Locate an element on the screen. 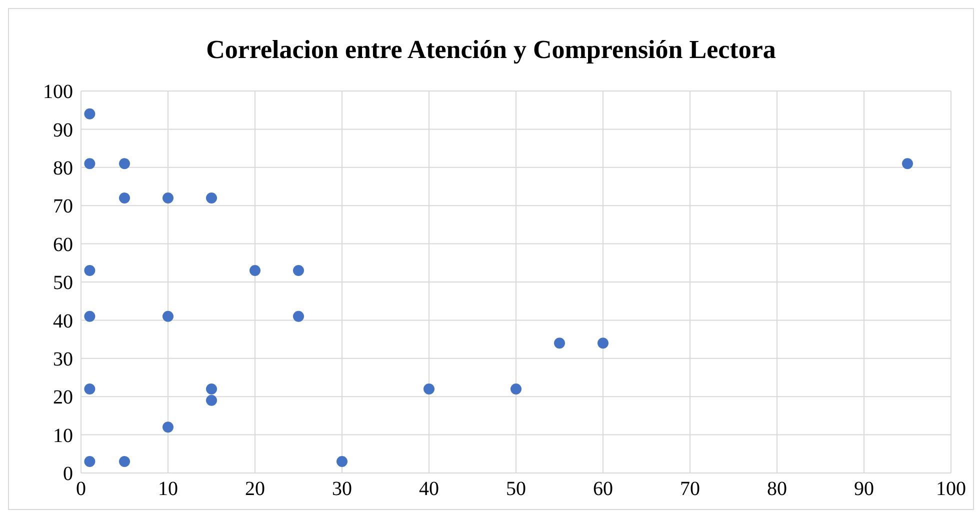 Image resolution: width=980 pixels, height=519 pixels. x-tick-label: 30 is located at coordinates (342, 489).